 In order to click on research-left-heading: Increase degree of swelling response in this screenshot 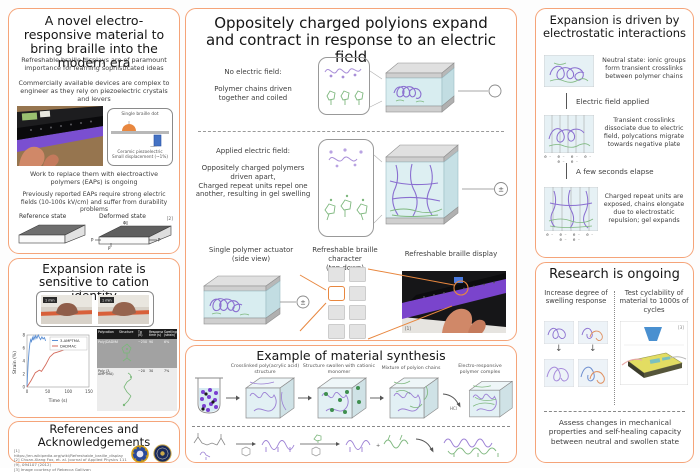, I will do `click(576, 297)`.